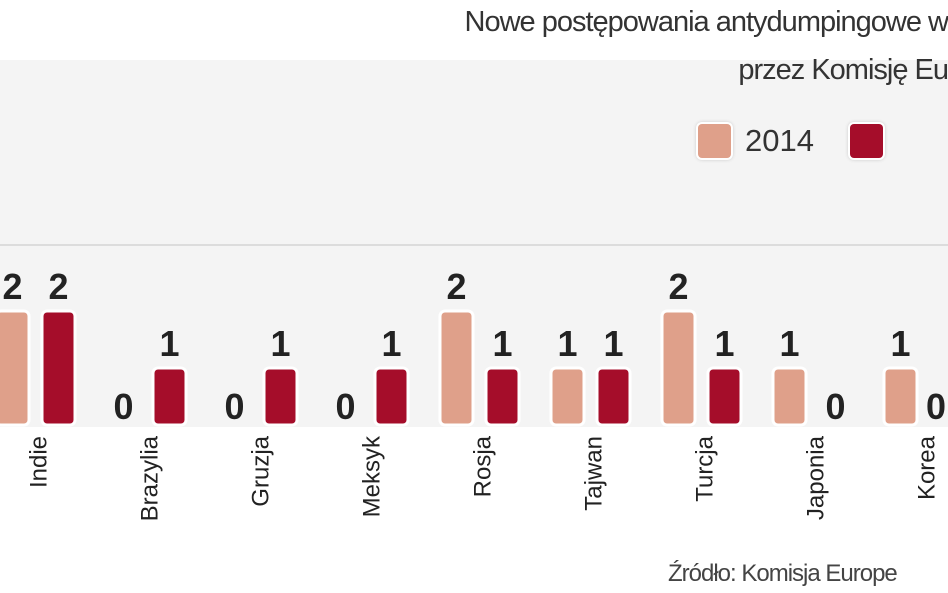  What do you see at coordinates (170, 343) in the screenshot?
I see `data-label-brazylia-s1: 1` at bounding box center [170, 343].